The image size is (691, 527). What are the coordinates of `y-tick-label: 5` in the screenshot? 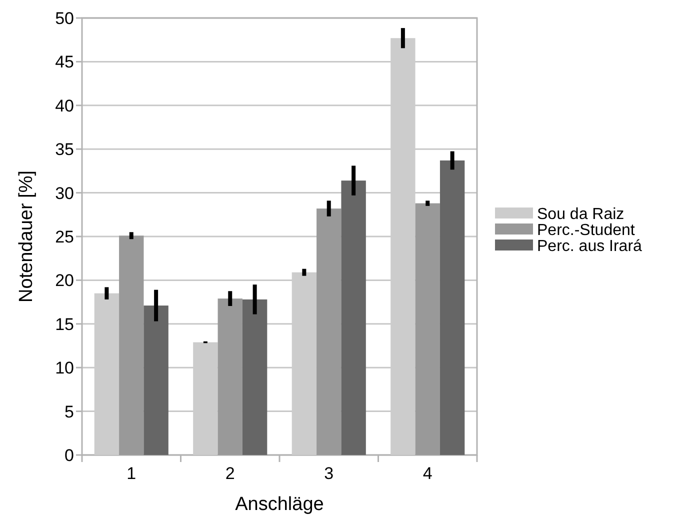 It's located at (69, 412).